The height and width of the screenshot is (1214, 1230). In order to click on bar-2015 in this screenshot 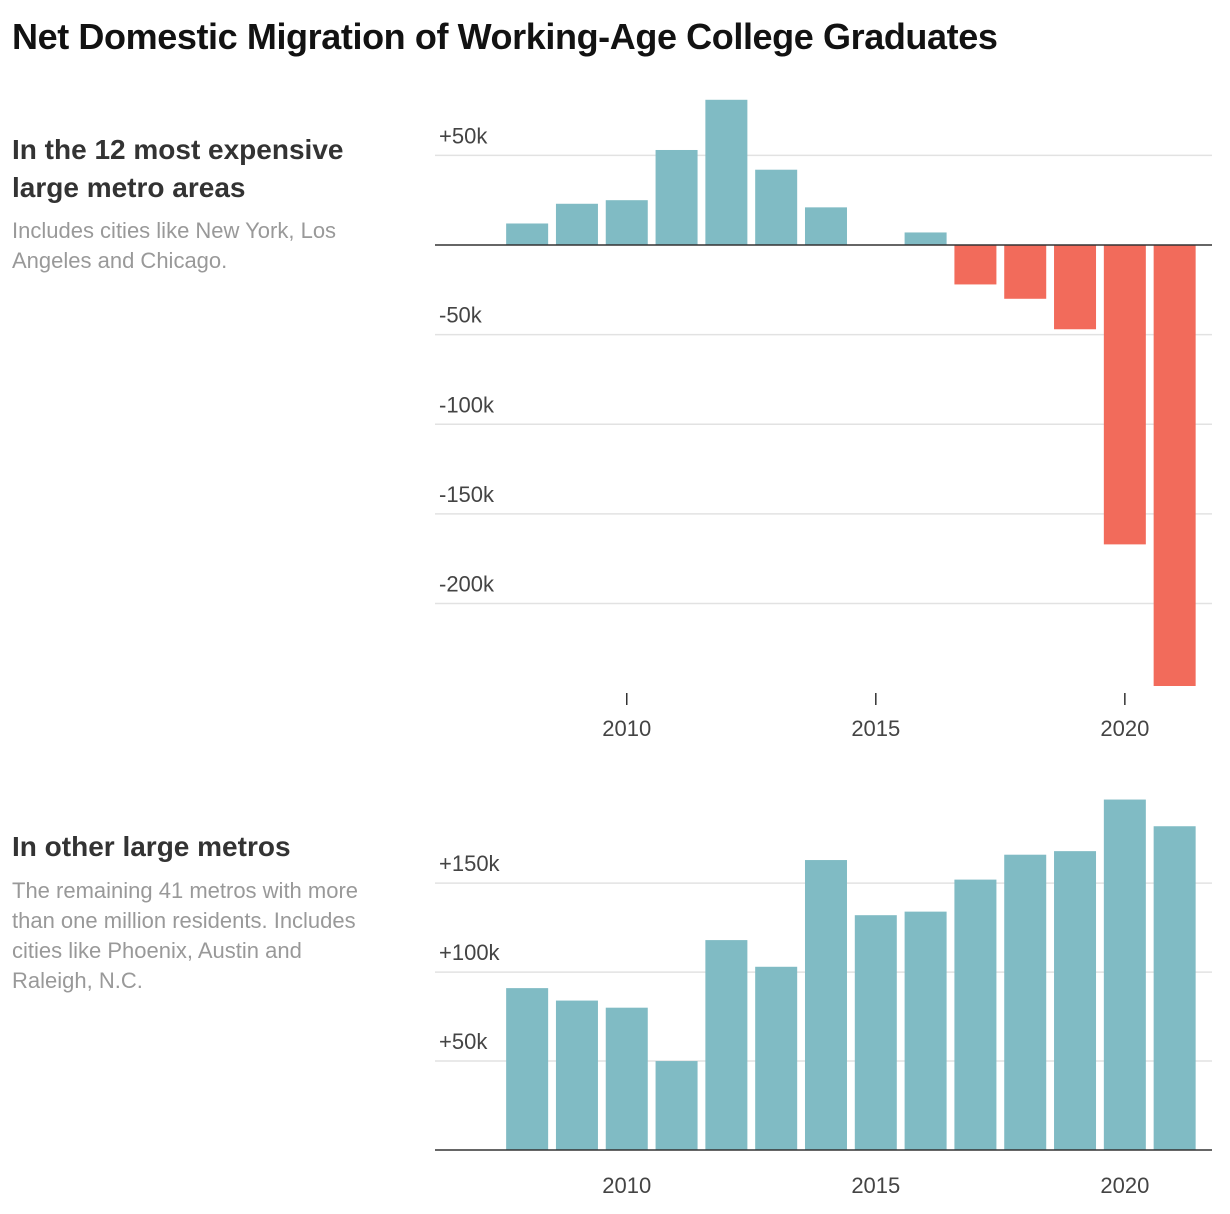, I will do `click(875, 1032)`.